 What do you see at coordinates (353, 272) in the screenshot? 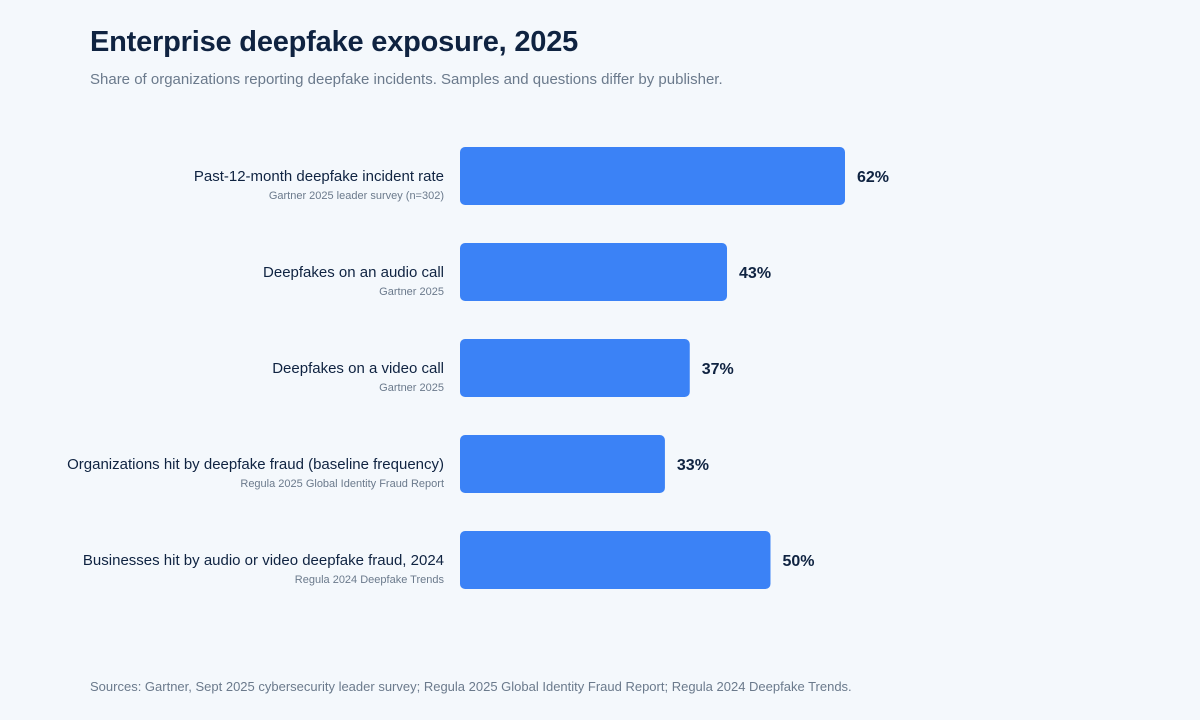
I see `category-label: Deepfakes on an audio call` at bounding box center [353, 272].